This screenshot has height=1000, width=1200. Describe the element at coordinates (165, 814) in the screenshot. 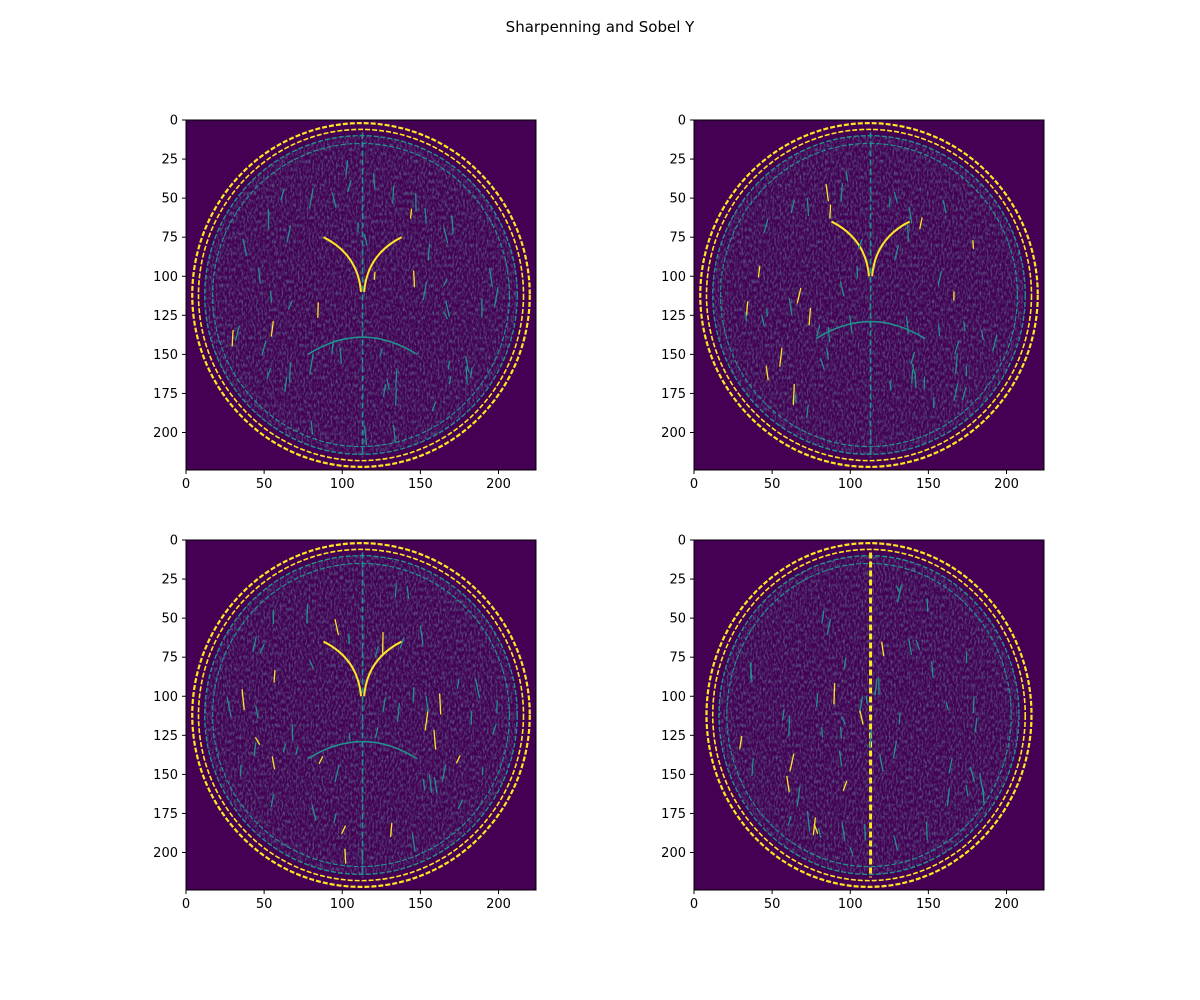

I see `y-tick-label: 175` at that location.